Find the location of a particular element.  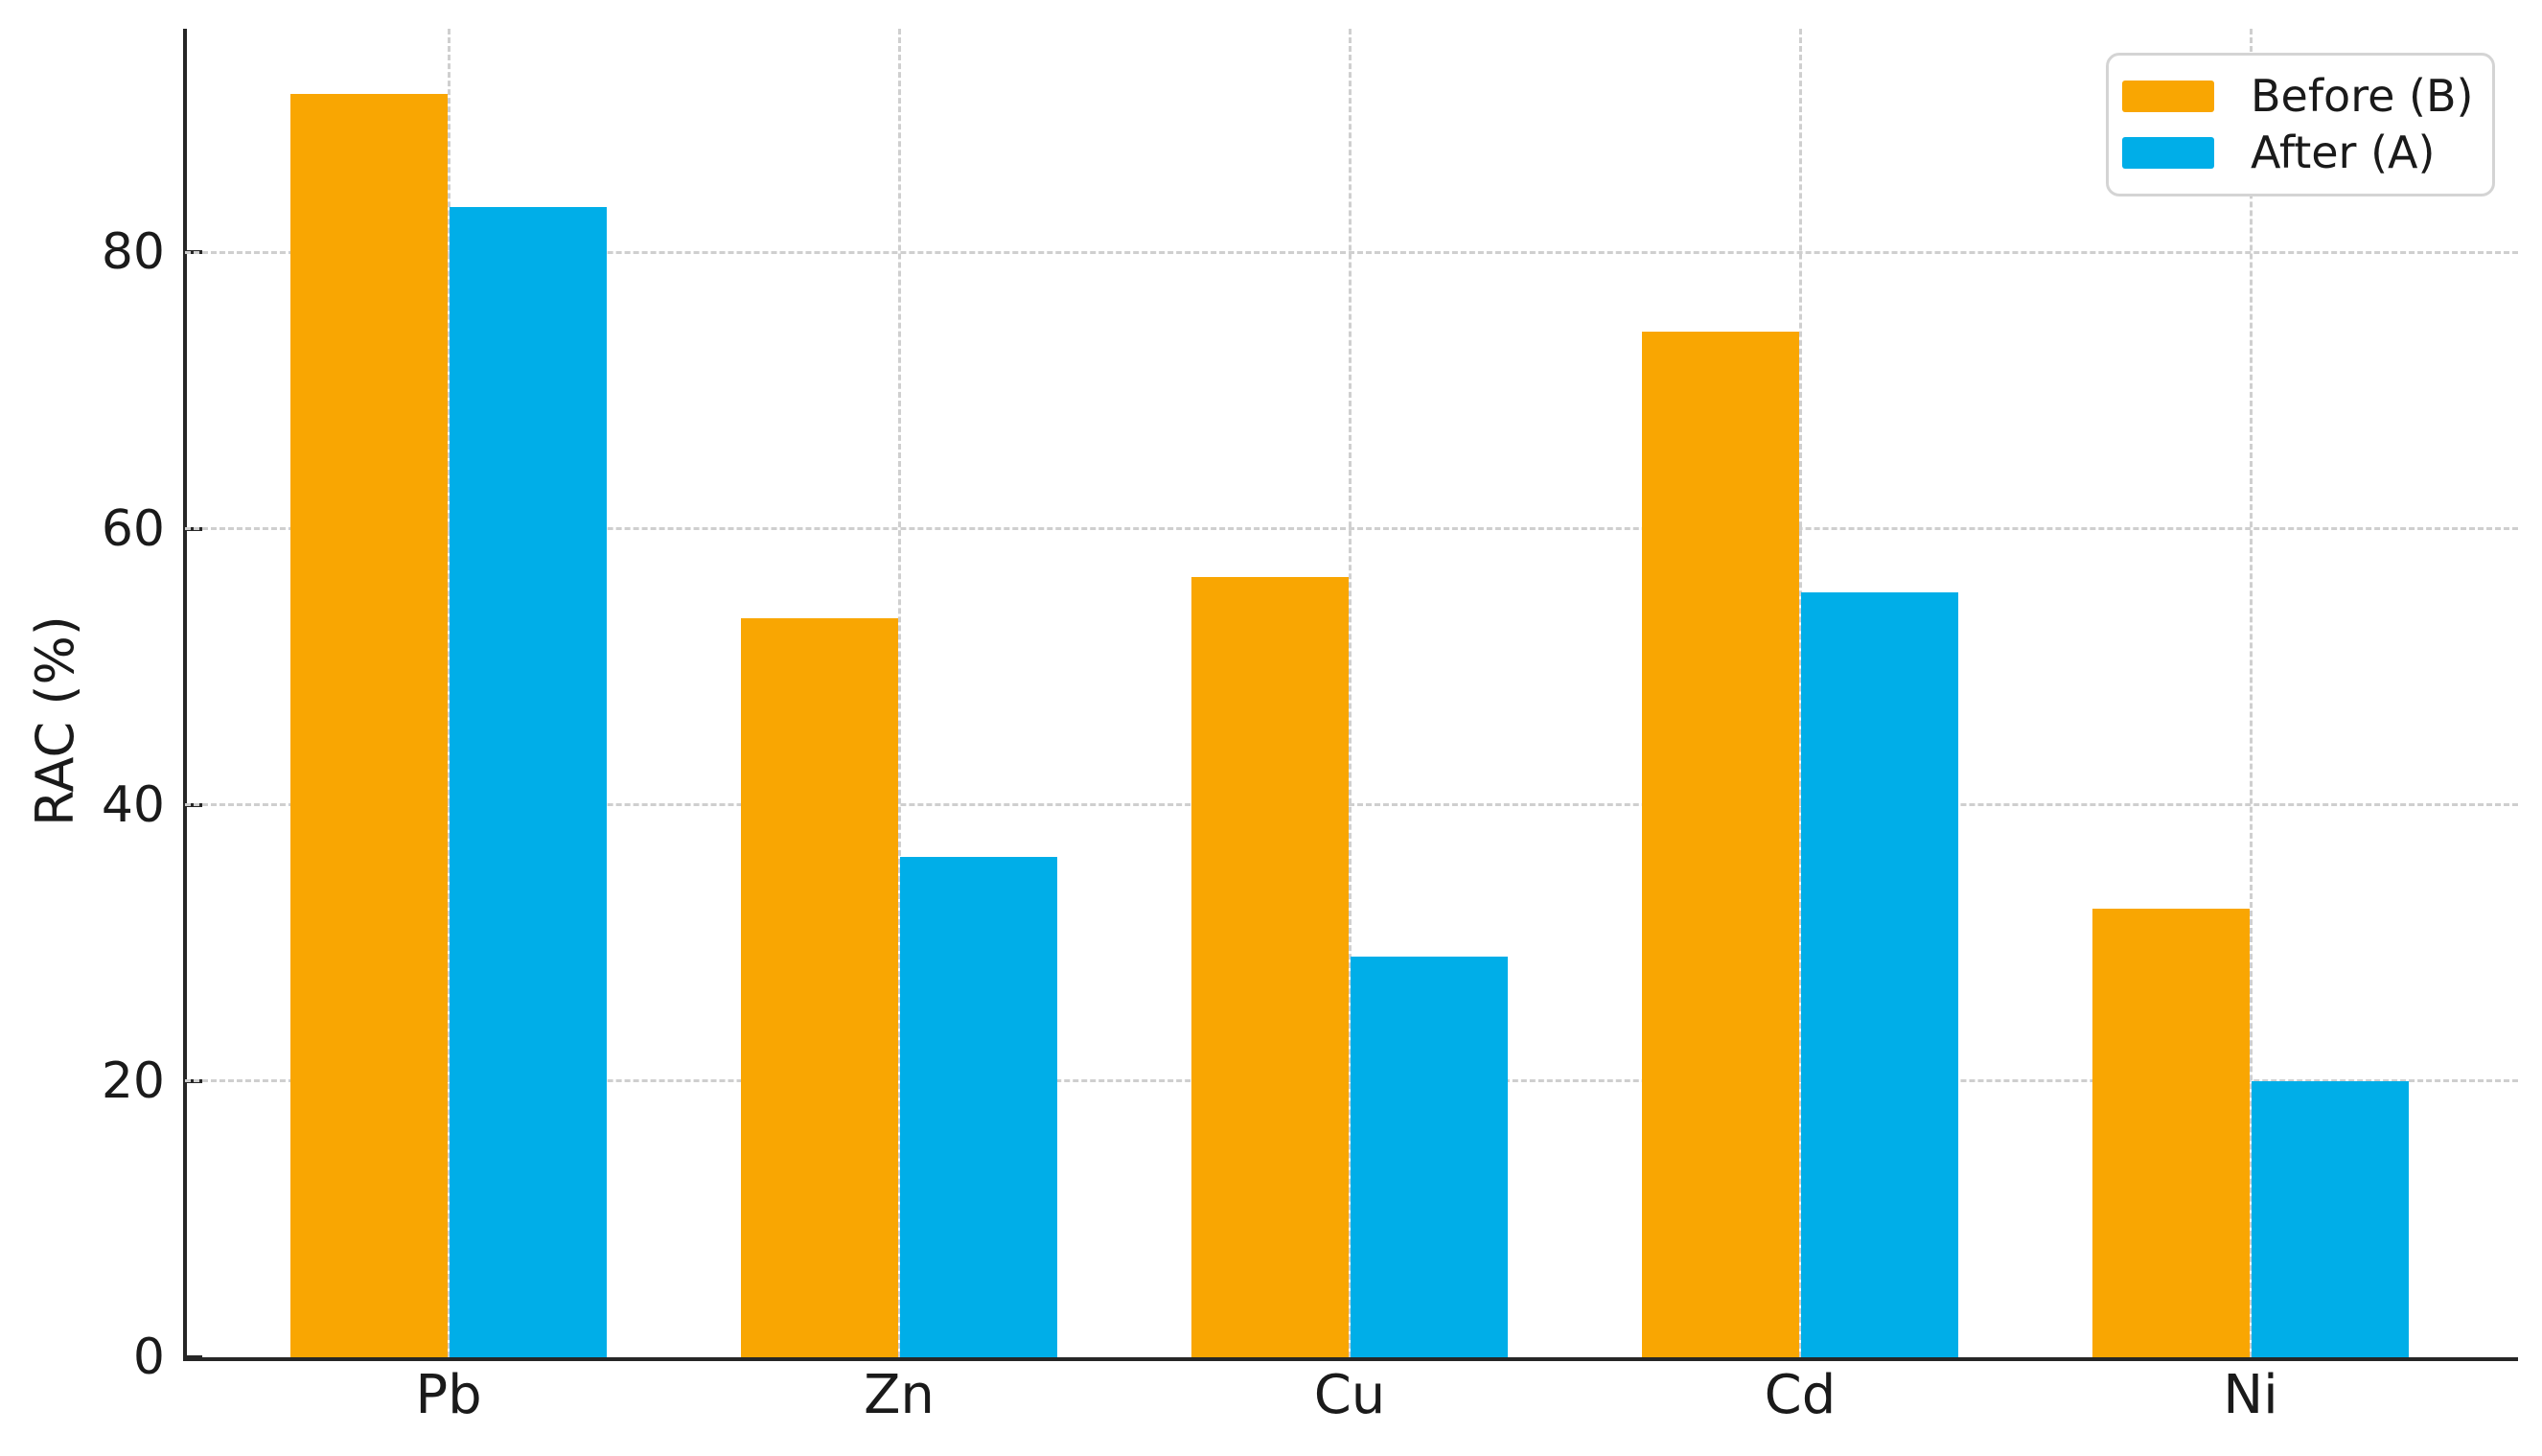

x-tick-label: Cu is located at coordinates (1349, 1395).